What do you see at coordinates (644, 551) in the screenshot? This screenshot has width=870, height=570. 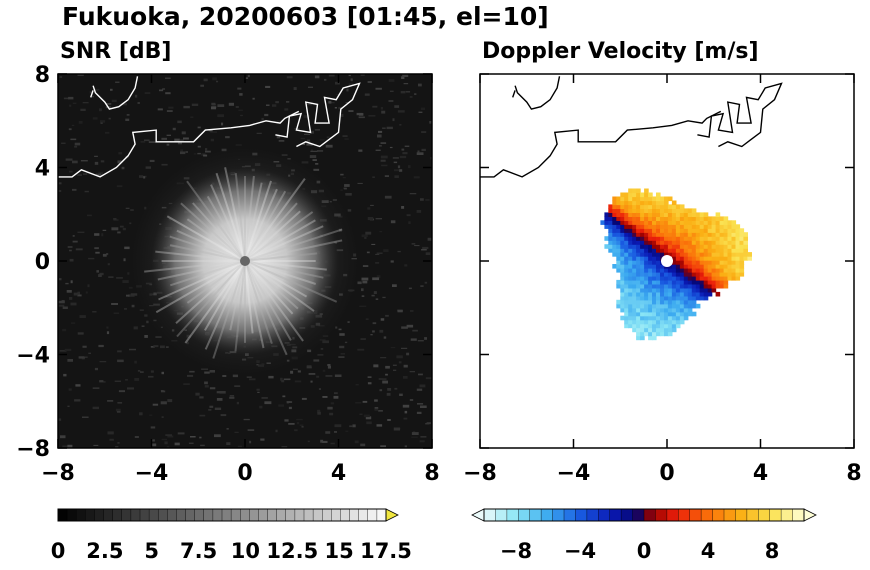 I see `colorbar-tick-label: 0` at bounding box center [644, 551].